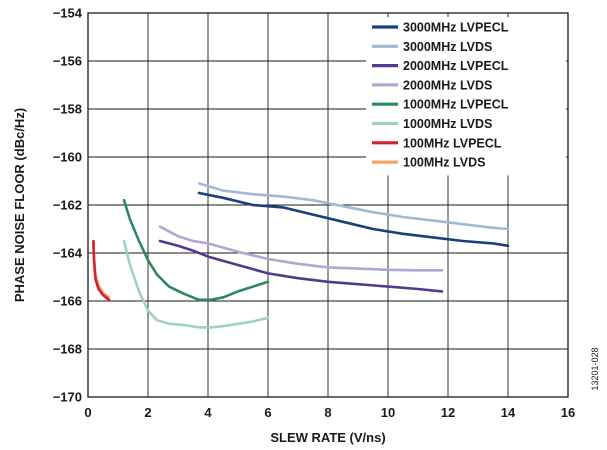 This screenshot has height=450, width=607. What do you see at coordinates (68, 253) in the screenshot?
I see `y-tick-label: −164` at bounding box center [68, 253].